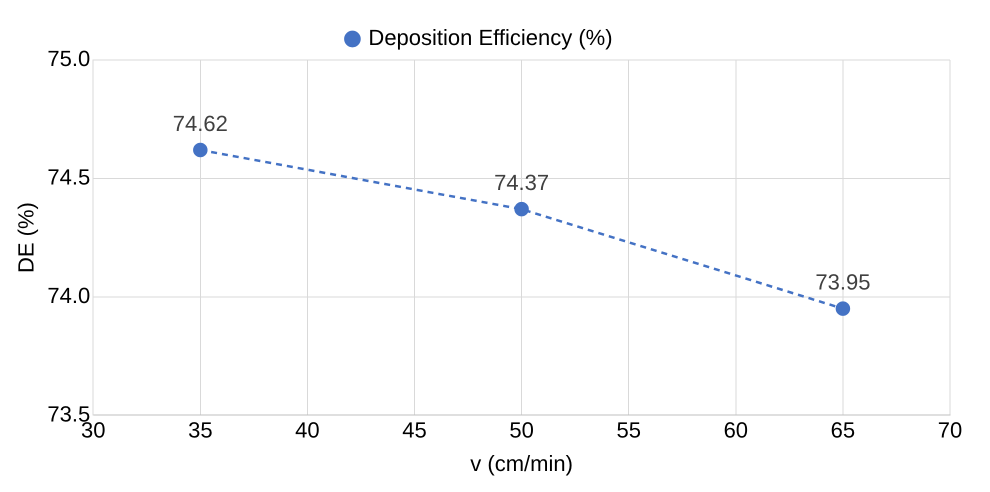 This screenshot has width=990, height=492. Describe the element at coordinates (68, 295) in the screenshot. I see `y-tick-label: 74.0` at that location.